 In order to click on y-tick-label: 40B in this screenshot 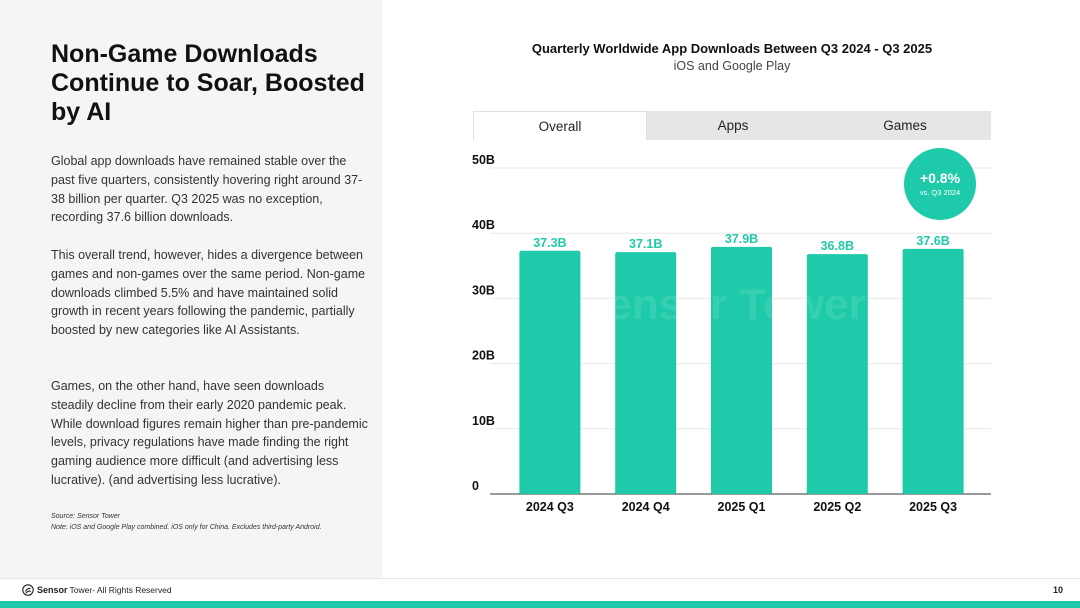, I will do `click(483, 225)`.